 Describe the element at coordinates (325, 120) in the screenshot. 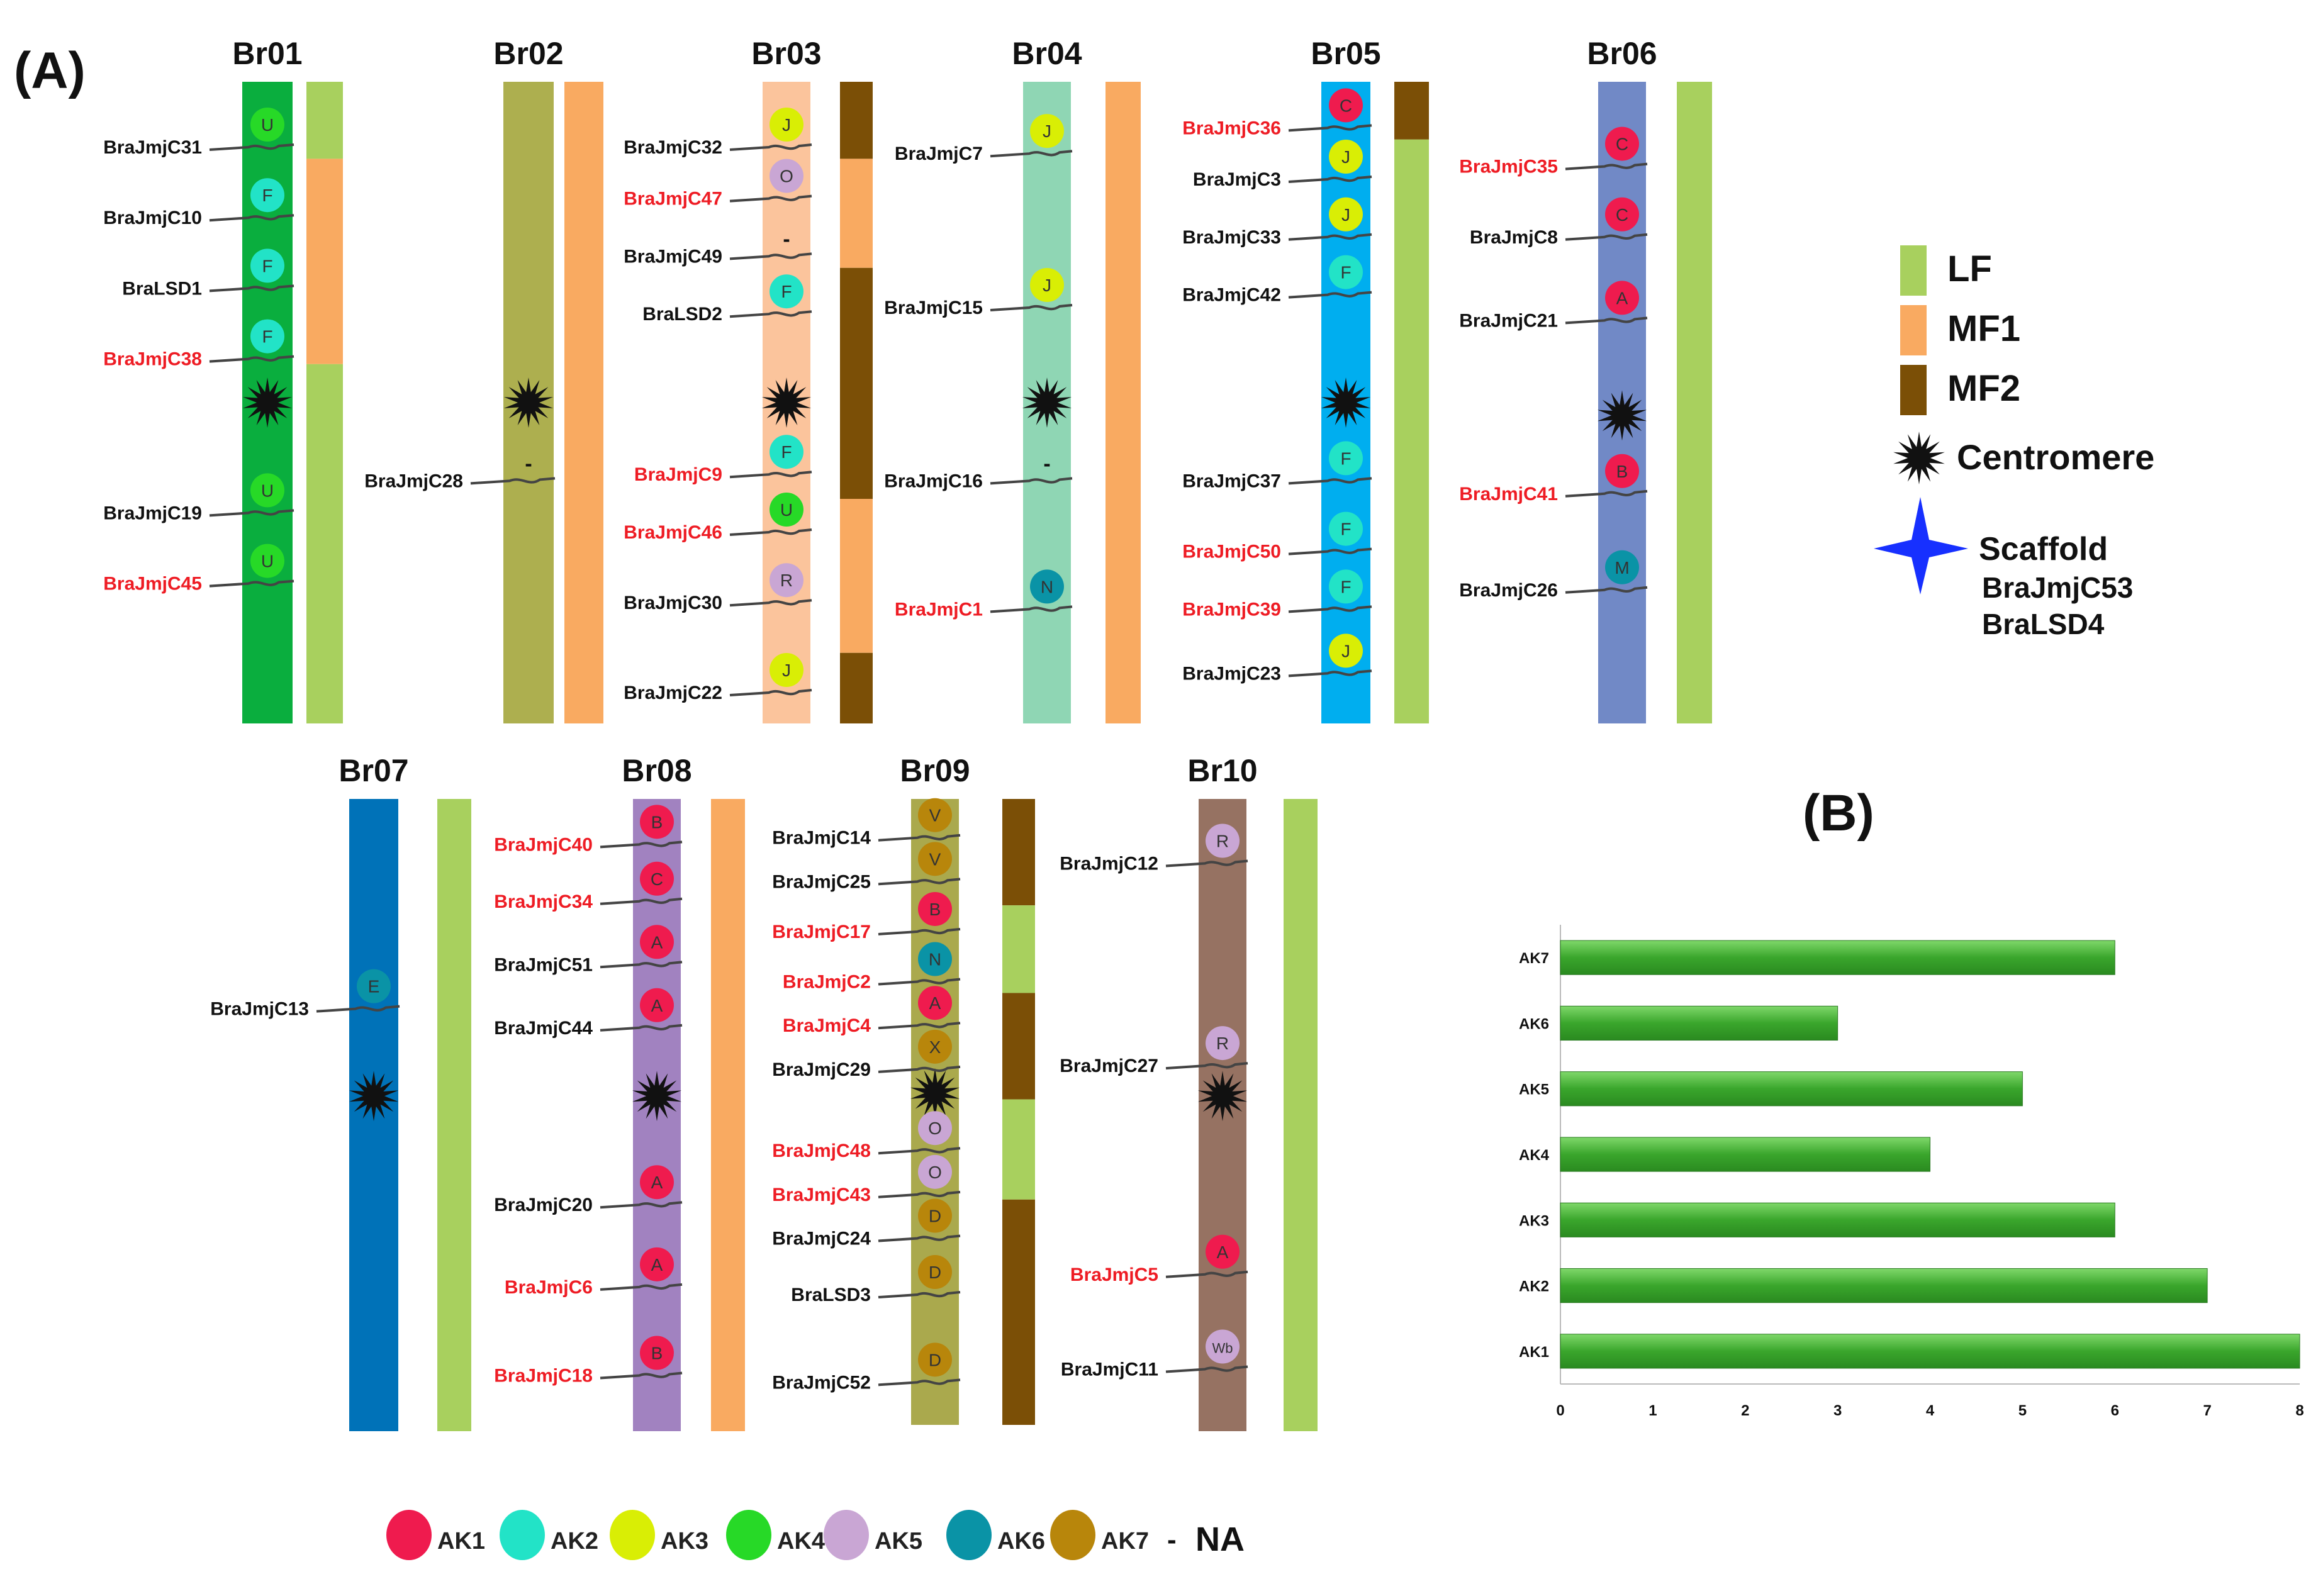

I see `fraction-segment-lf` at that location.